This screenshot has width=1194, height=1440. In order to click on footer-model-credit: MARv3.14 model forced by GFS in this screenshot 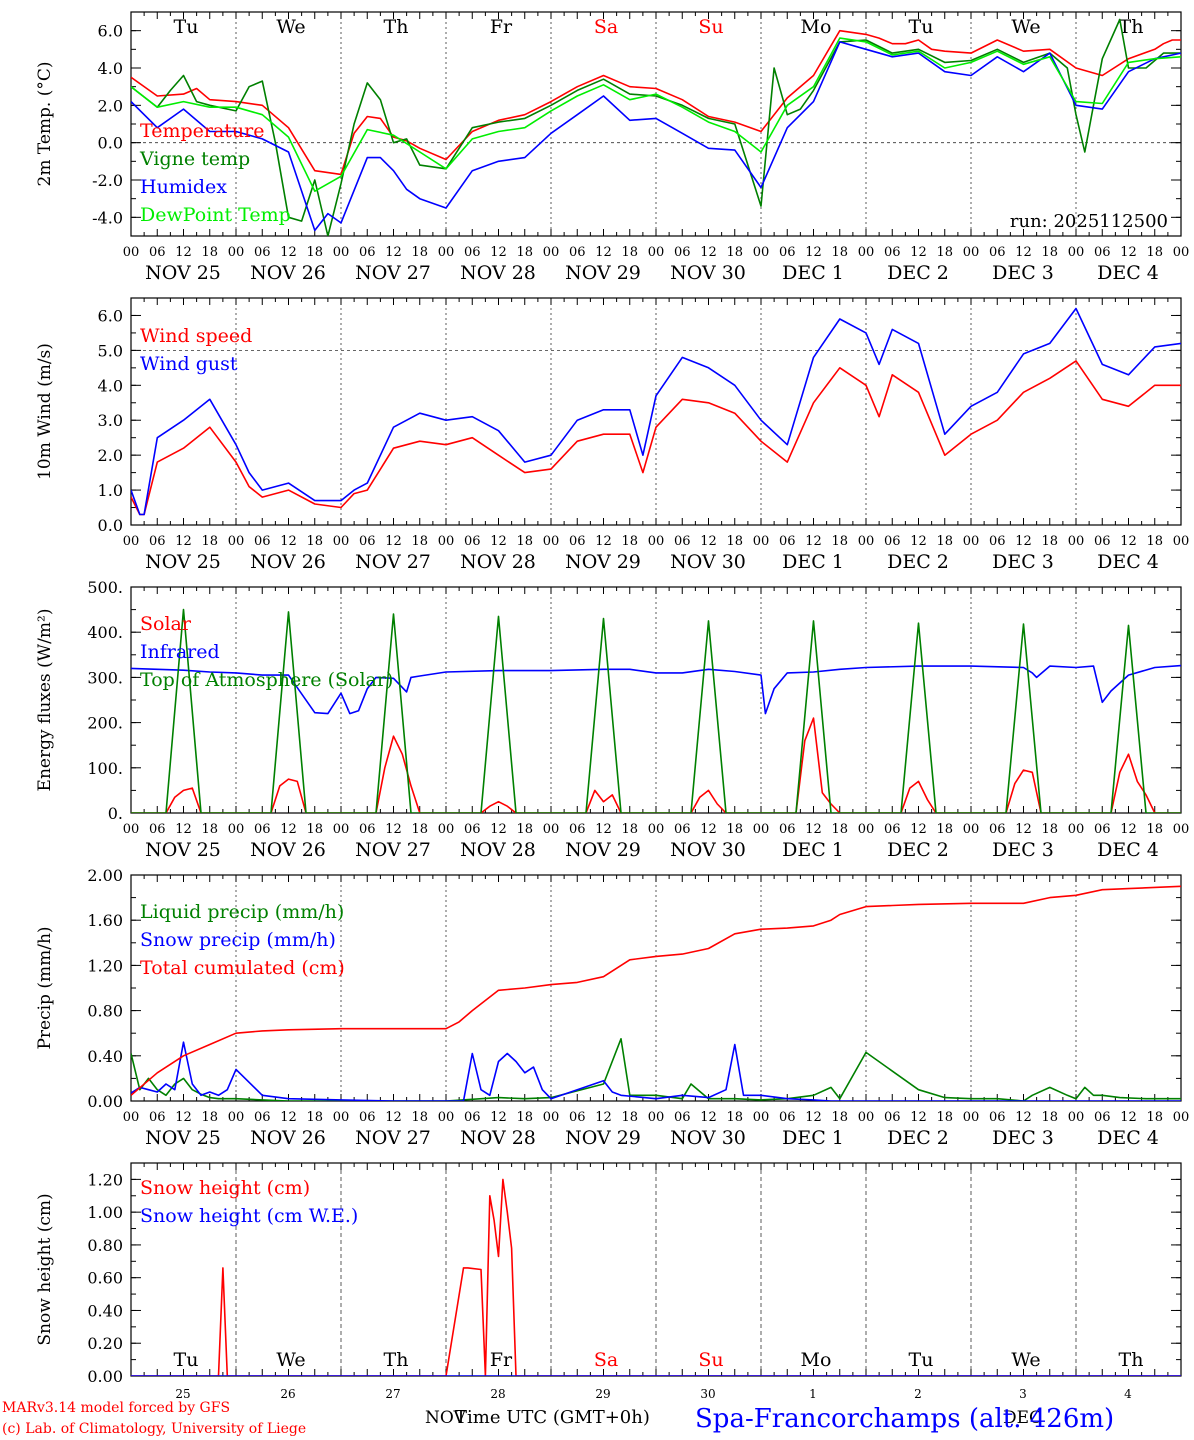, I will do `click(116, 1408)`.